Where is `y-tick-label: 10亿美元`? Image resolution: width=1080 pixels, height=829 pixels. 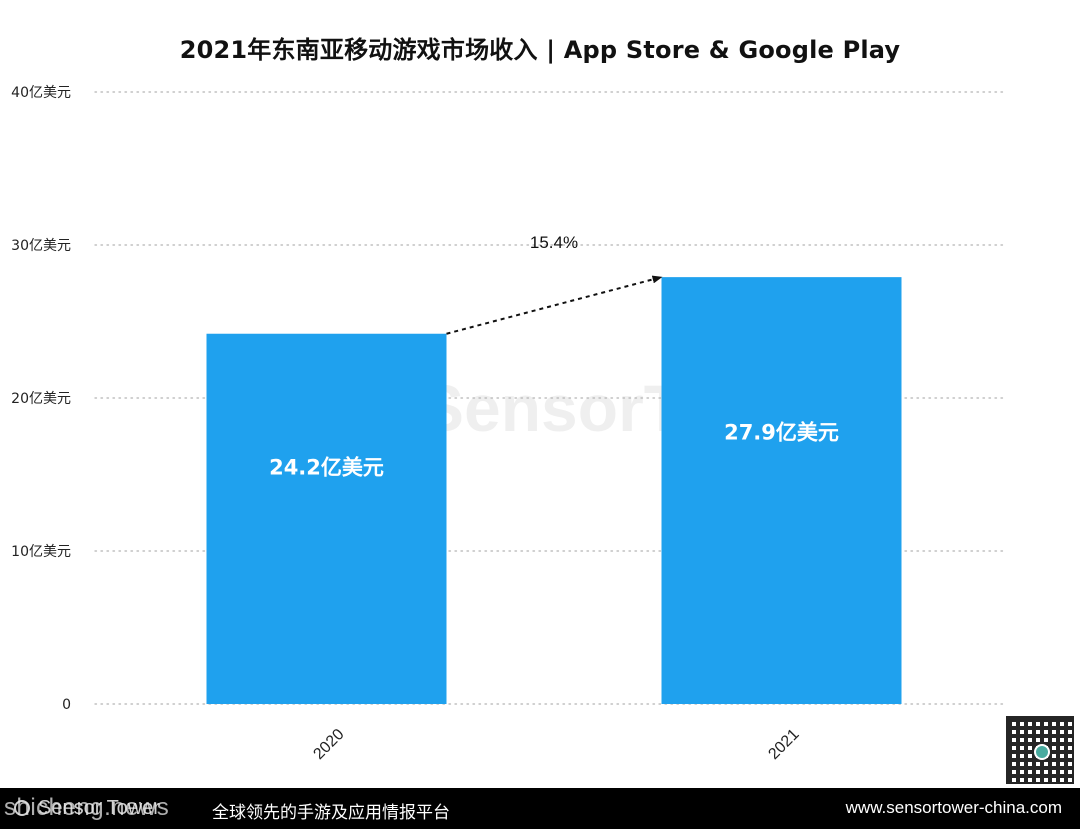 y-tick-label: 10亿美元 is located at coordinates (41, 552).